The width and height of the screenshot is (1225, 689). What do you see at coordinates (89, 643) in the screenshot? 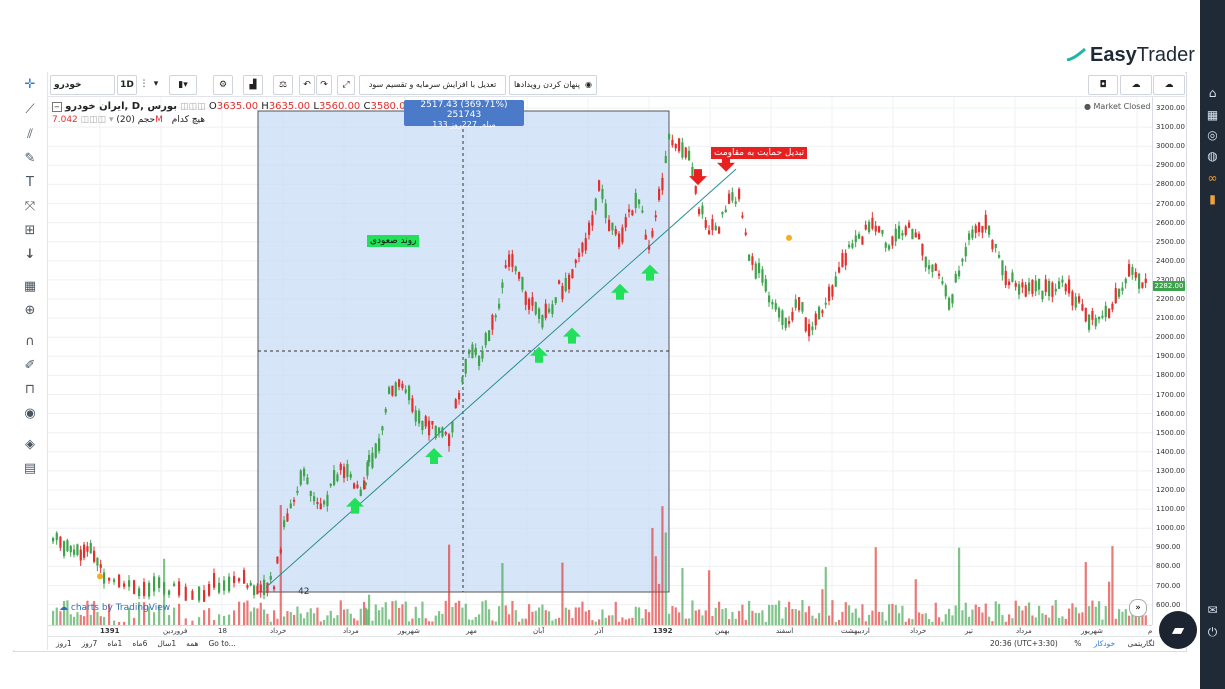
I see `range-button: 7روز` at bounding box center [89, 643].